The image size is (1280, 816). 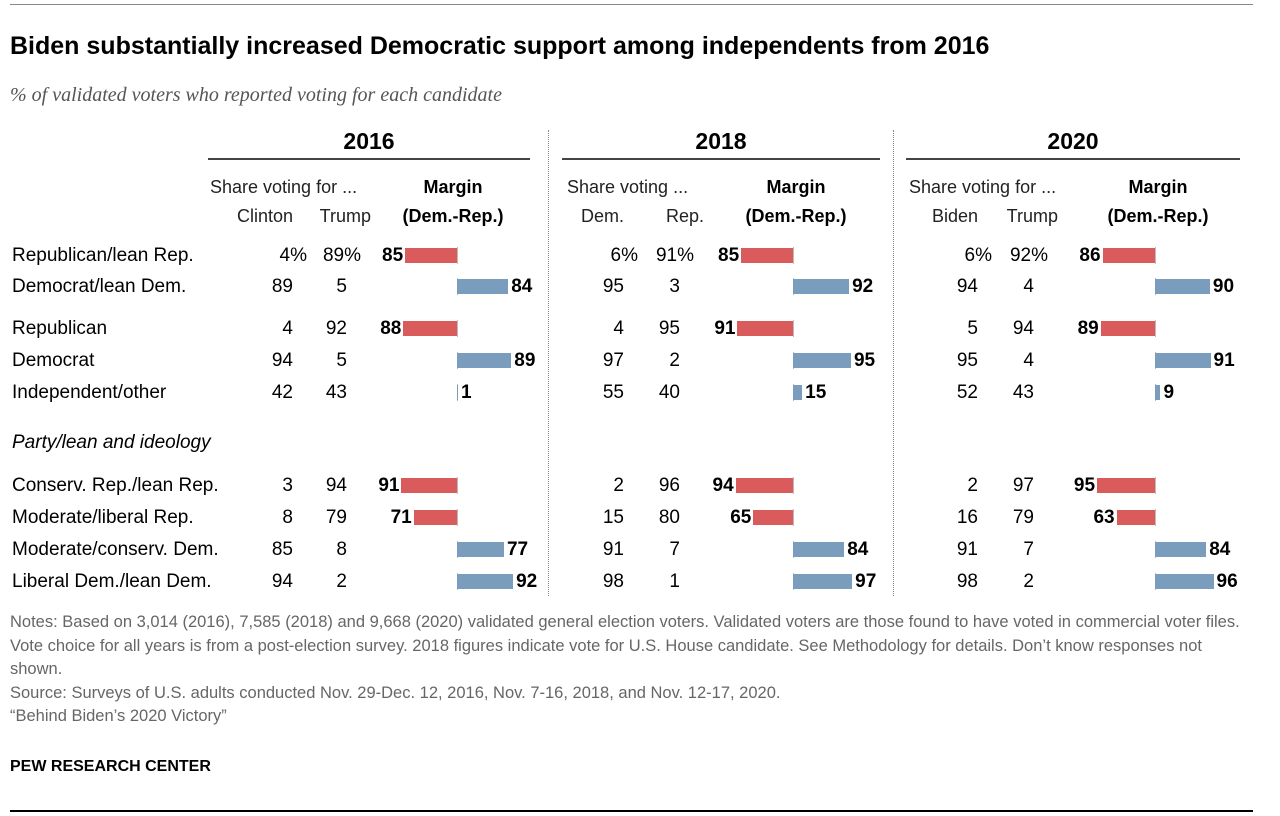 I want to click on col1-header: Biden, so click(x=954, y=216).